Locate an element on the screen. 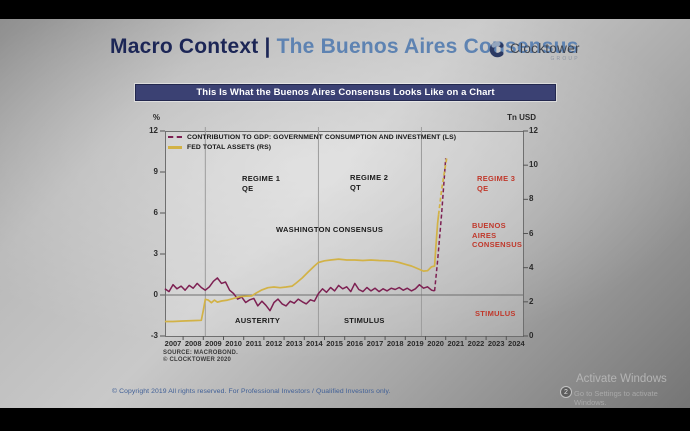  clocktower-logo: Clocktower GROUP is located at coordinates (534, 52).